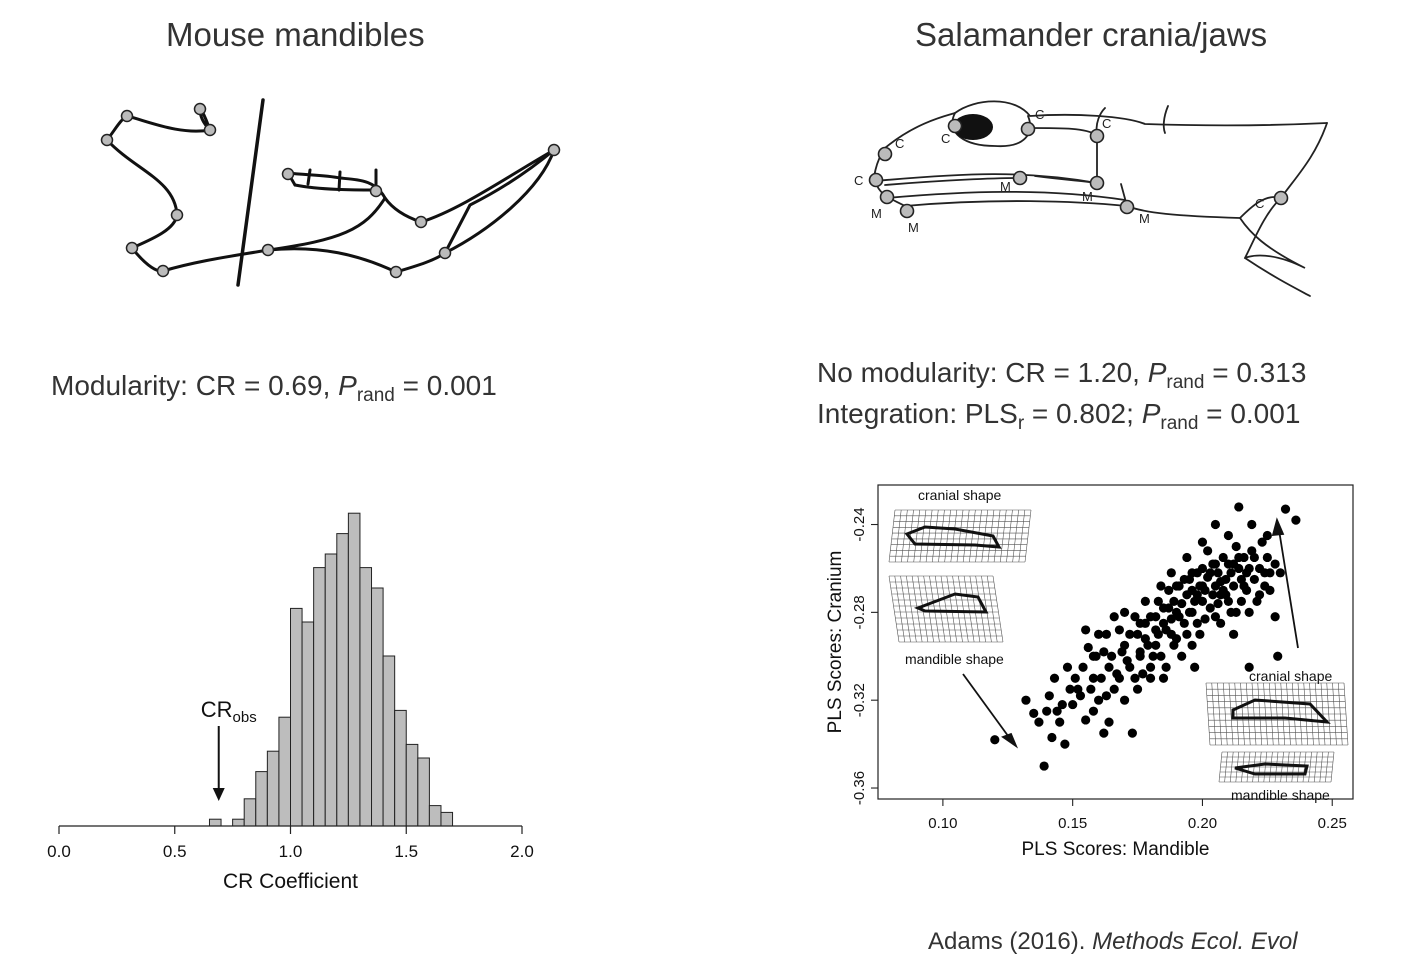 This screenshot has width=1426, height=977. I want to click on salamander-skull-drawing: C C C C C C M M M M M, so click(1091, 198).